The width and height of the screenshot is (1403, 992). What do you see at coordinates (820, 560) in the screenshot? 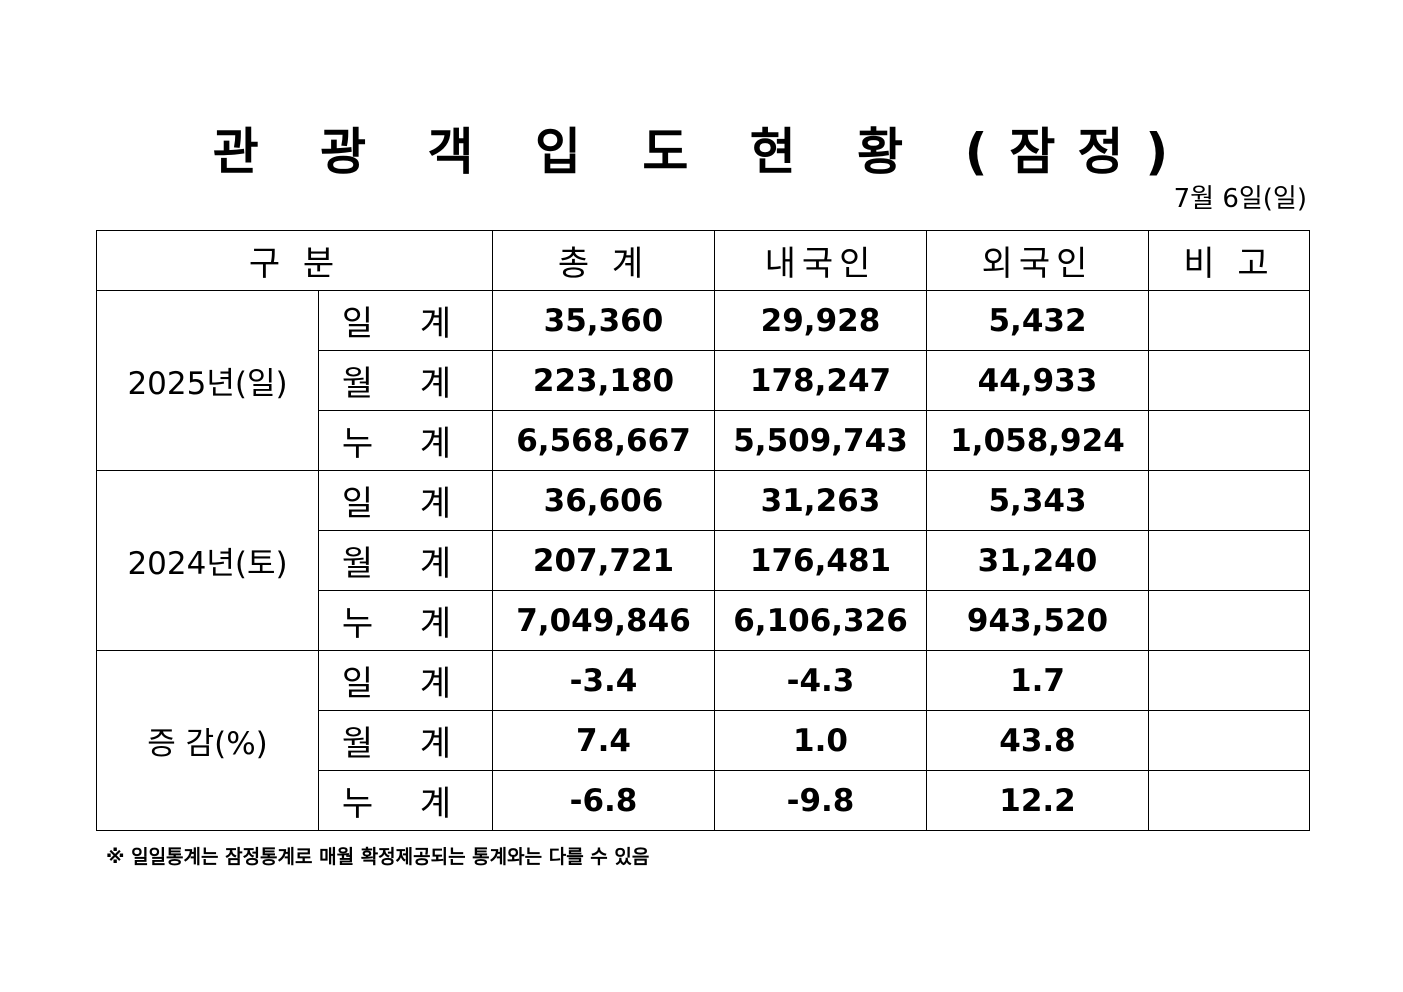
I see `cell-domestic: 176,481` at bounding box center [820, 560].